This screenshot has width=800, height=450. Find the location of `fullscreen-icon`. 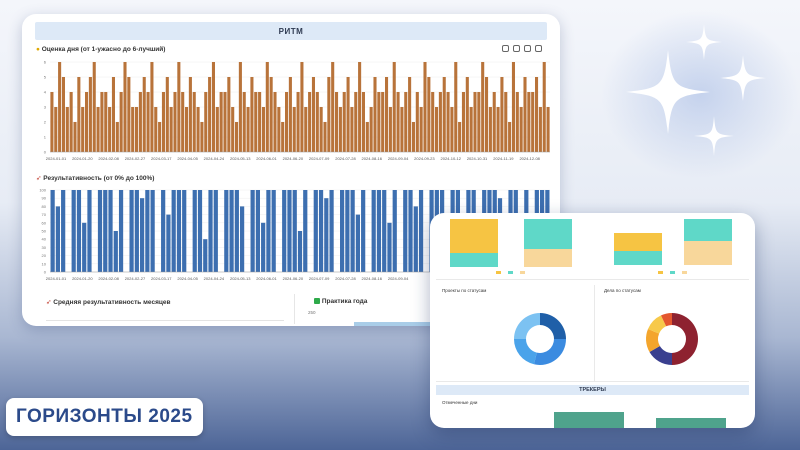

fullscreen-icon is located at coordinates (538, 48).